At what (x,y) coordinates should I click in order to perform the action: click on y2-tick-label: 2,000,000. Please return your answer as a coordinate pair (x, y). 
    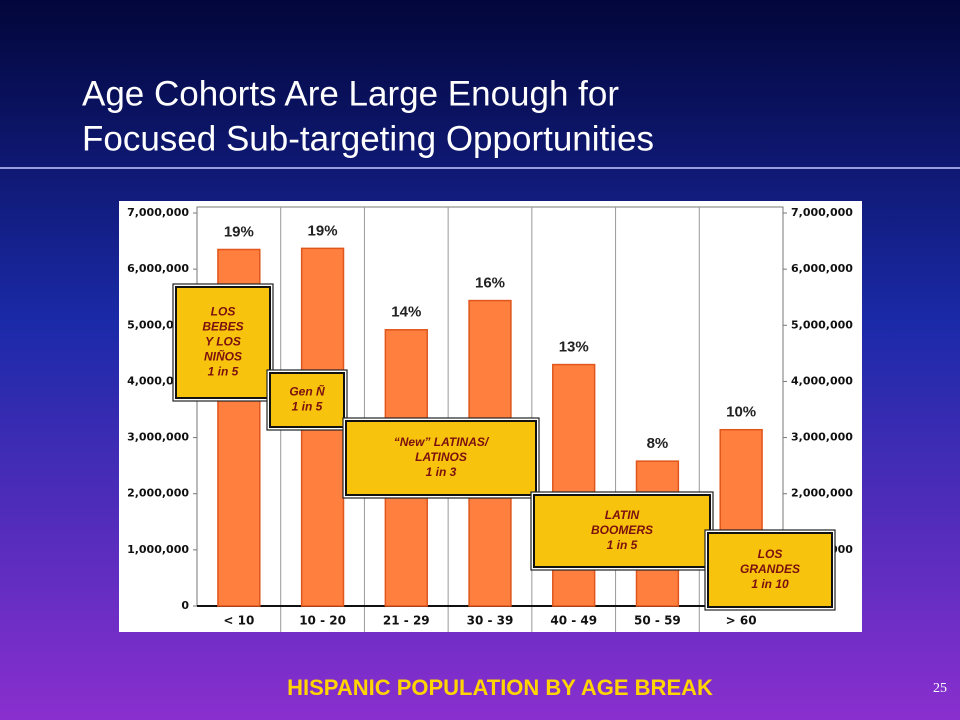
    Looking at the image, I should click on (822, 493).